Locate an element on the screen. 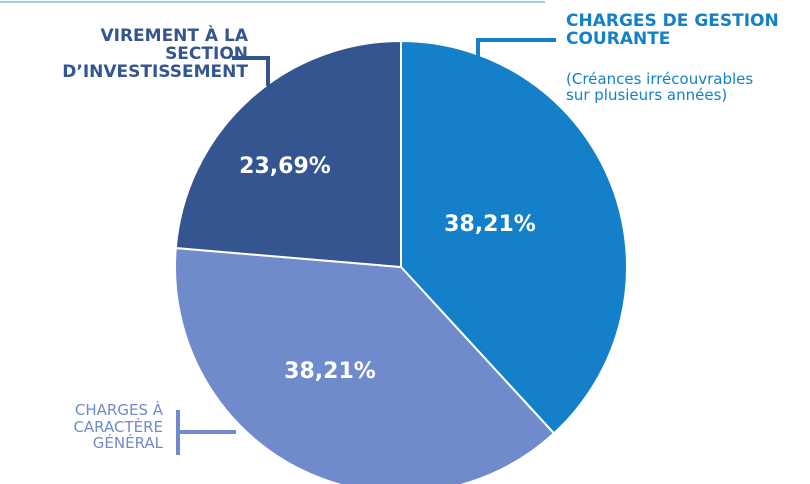 The height and width of the screenshot is (484, 810). category-label: CHARGES À CARACTÈRE GÉNÉRAL is located at coordinates (118, 426).